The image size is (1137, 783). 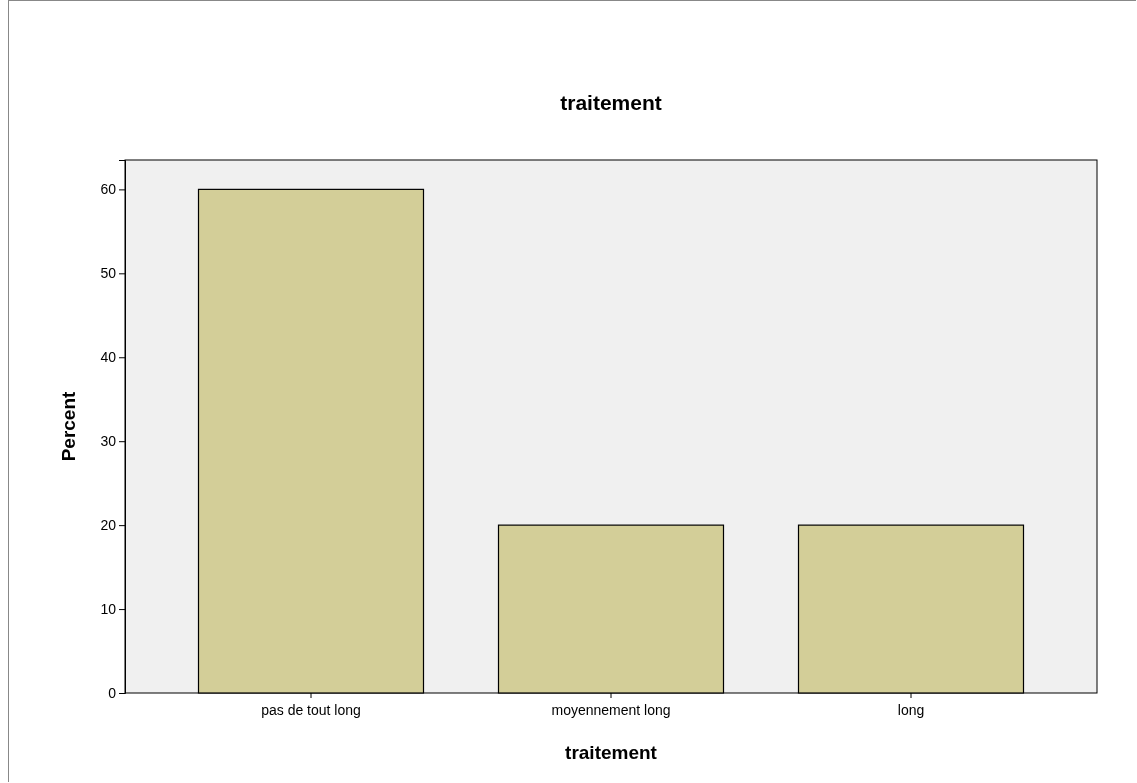 I want to click on y-tick-label: 10, so click(x=108, y=609).